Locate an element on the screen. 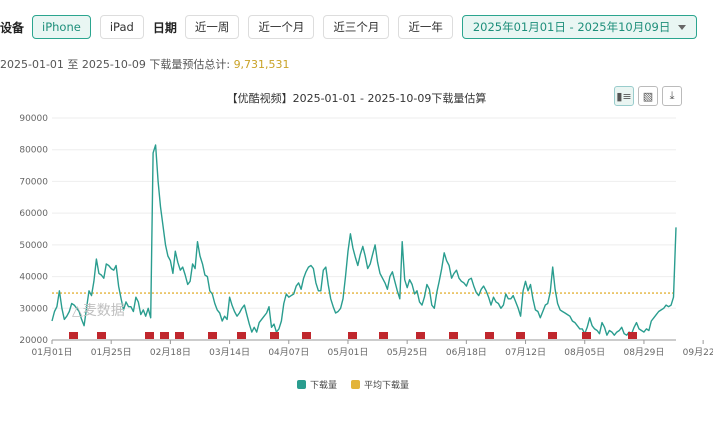 This screenshot has width=713, height=436. x-tick-label: 01月25日 is located at coordinates (111, 352).